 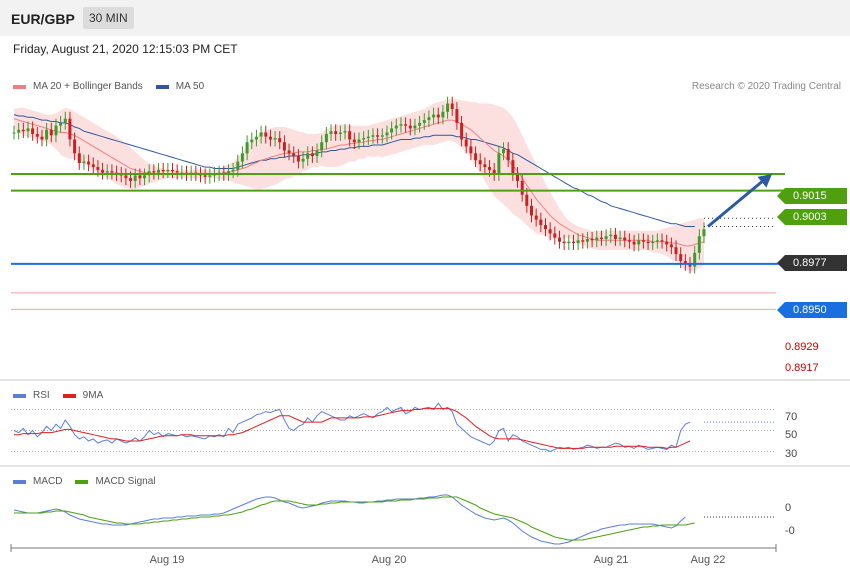 I want to click on rsi-tick-50: 50, so click(x=791, y=435).